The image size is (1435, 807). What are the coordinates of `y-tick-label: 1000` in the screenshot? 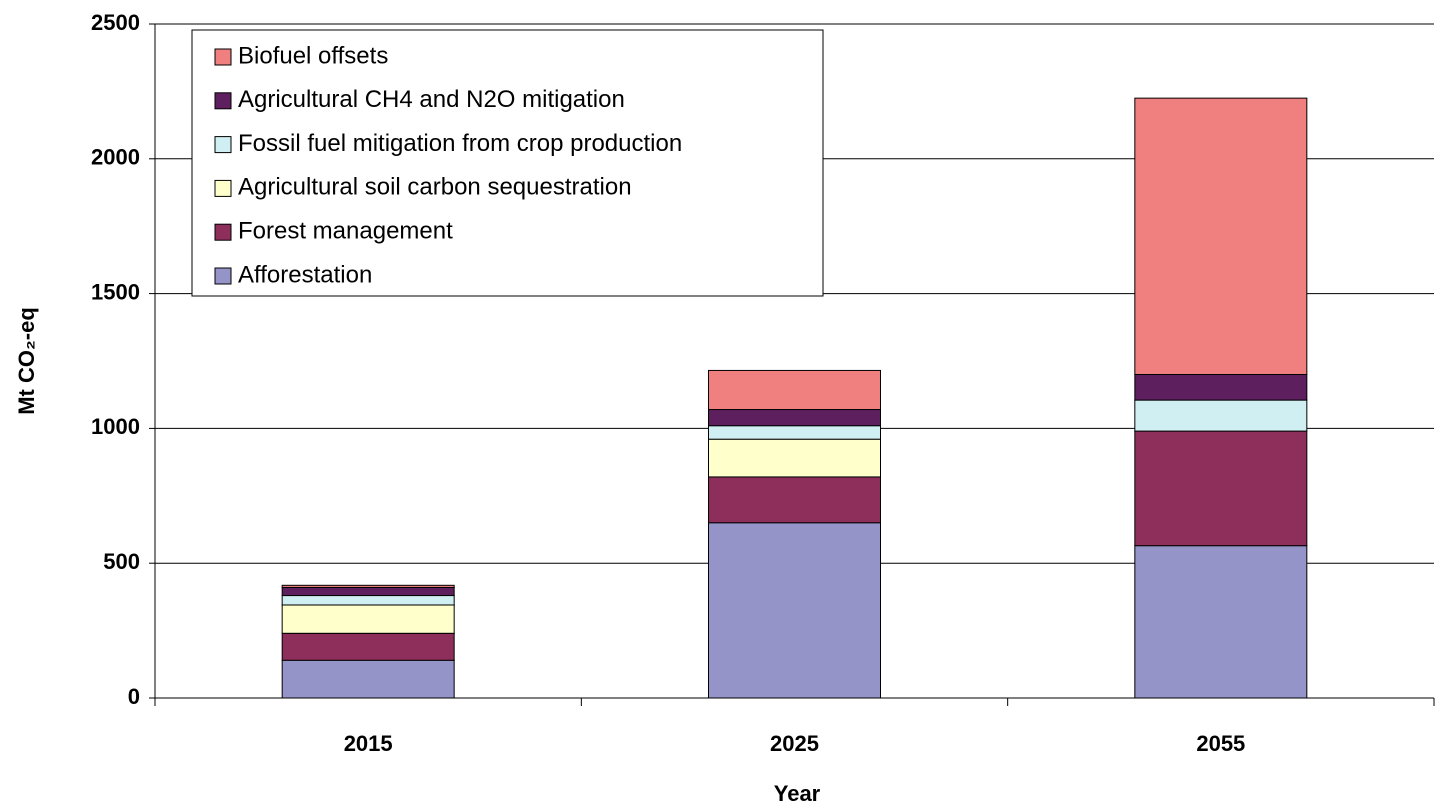 It's located at (115, 426).